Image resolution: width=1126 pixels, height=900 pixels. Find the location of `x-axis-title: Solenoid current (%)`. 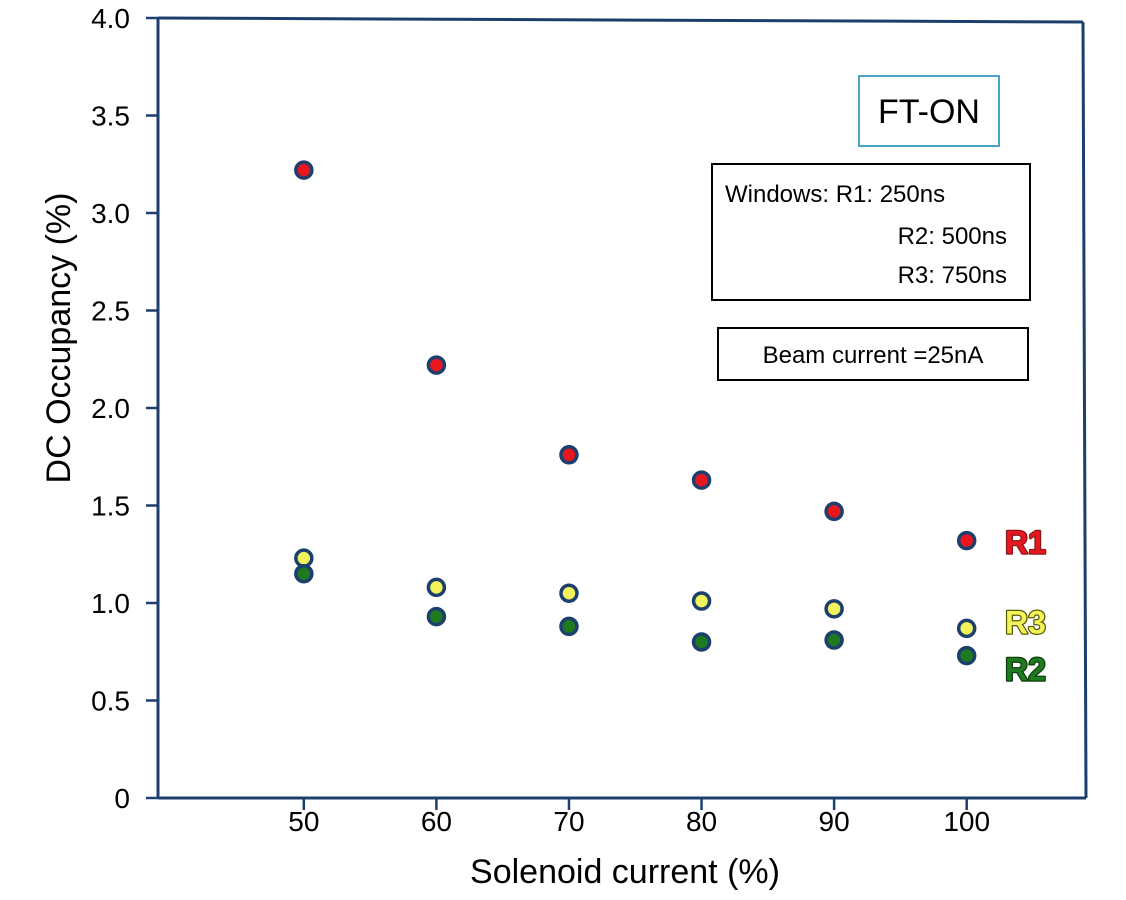

x-axis-title: Solenoid current (%) is located at coordinates (625, 872).